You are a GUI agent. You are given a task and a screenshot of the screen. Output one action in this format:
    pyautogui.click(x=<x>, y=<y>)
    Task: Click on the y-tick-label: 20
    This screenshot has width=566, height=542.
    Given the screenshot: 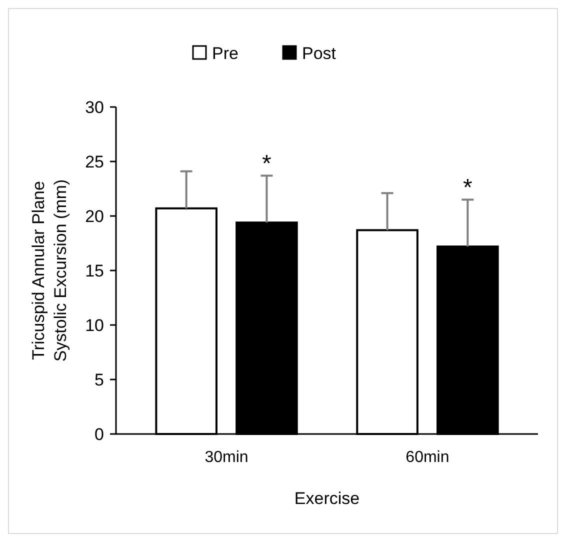 What is the action you would take?
    pyautogui.click(x=94, y=216)
    